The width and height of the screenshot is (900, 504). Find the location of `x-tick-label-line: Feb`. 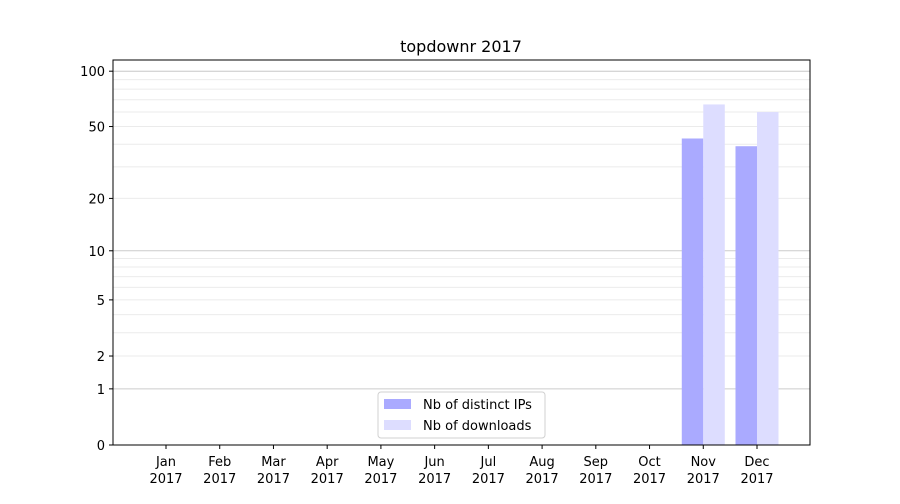

x-tick-label-line: Feb is located at coordinates (219, 462).